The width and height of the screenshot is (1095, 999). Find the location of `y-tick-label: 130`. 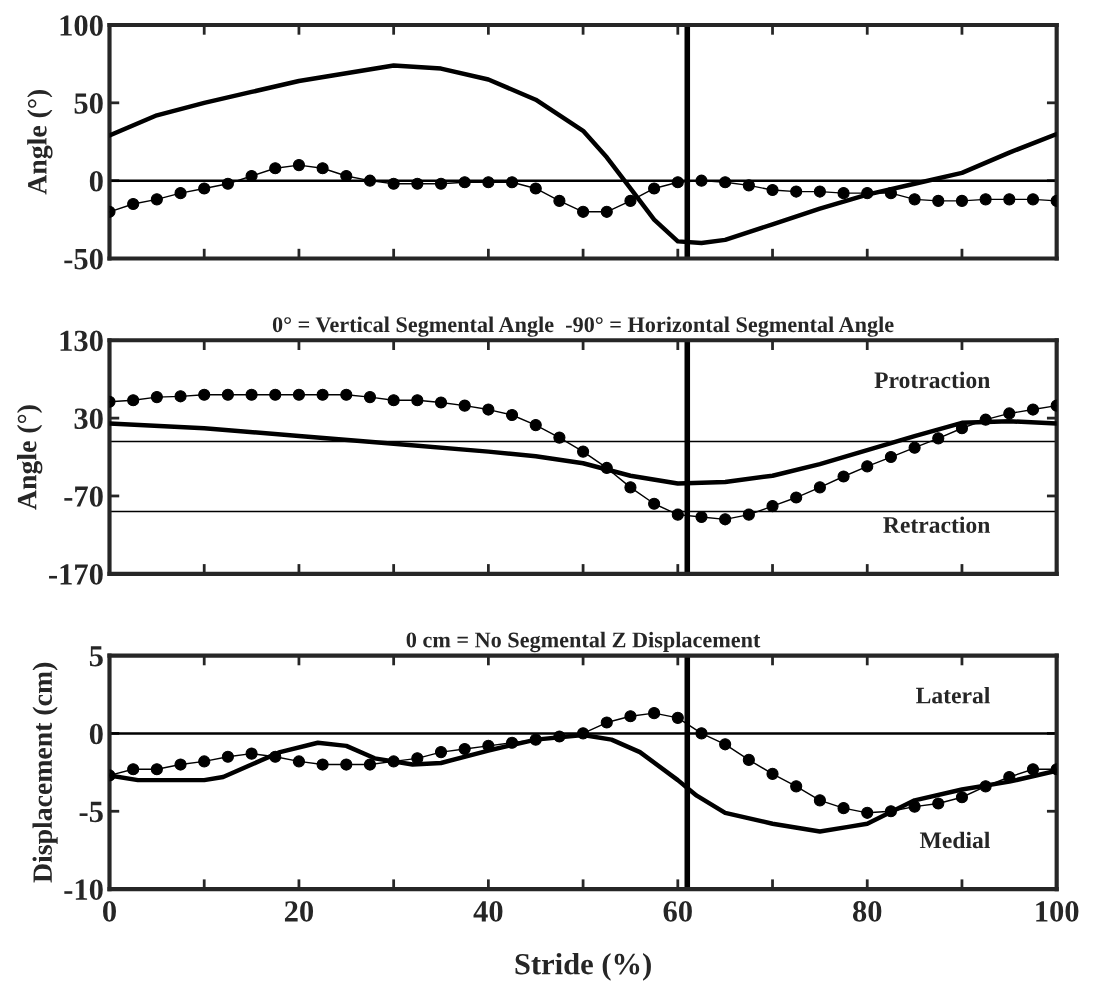

y-tick-label: 130 is located at coordinates (81, 341).